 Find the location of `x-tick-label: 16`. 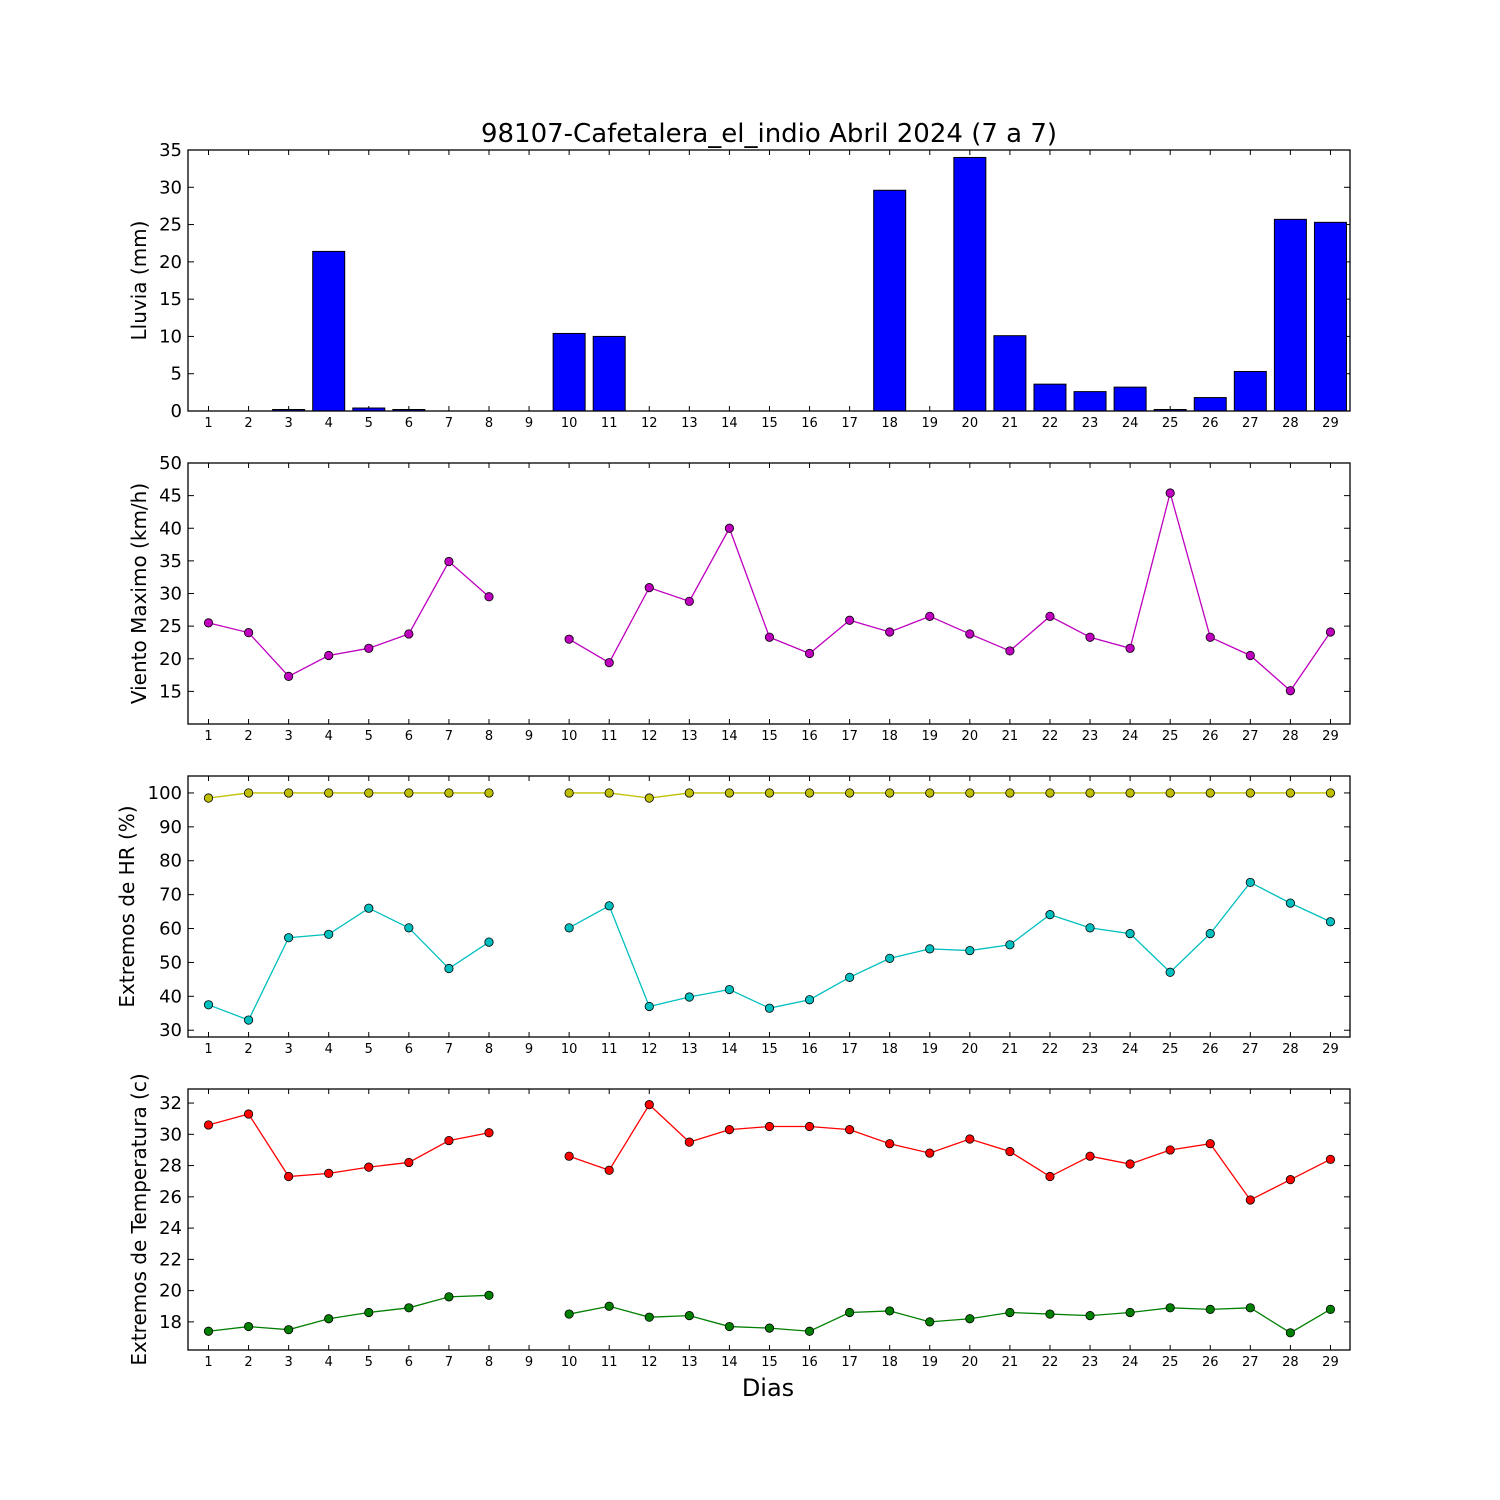

x-tick-label: 16 is located at coordinates (809, 736).